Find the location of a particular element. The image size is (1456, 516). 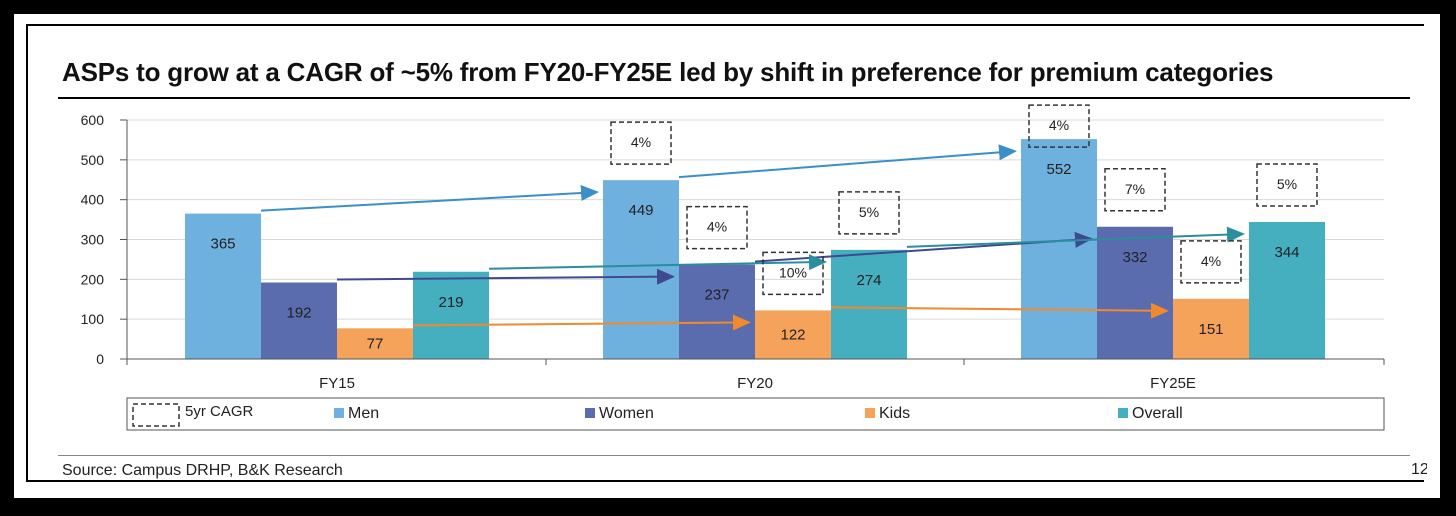

data-label: 77 is located at coordinates (375, 344).